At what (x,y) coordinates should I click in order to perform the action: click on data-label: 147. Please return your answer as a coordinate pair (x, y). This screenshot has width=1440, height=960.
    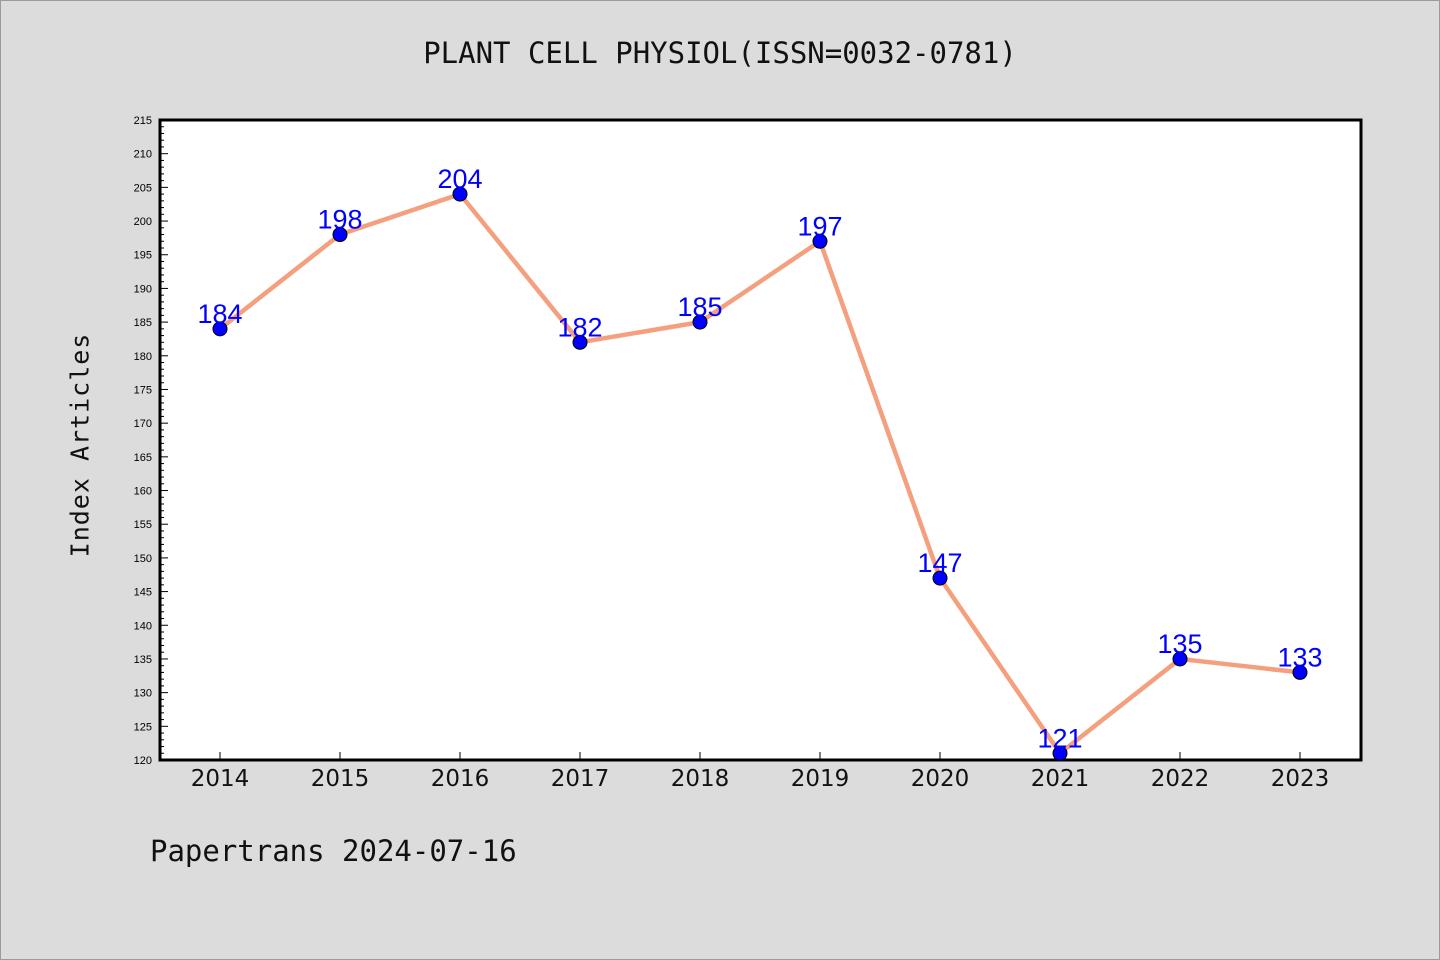
    Looking at the image, I should click on (939, 563).